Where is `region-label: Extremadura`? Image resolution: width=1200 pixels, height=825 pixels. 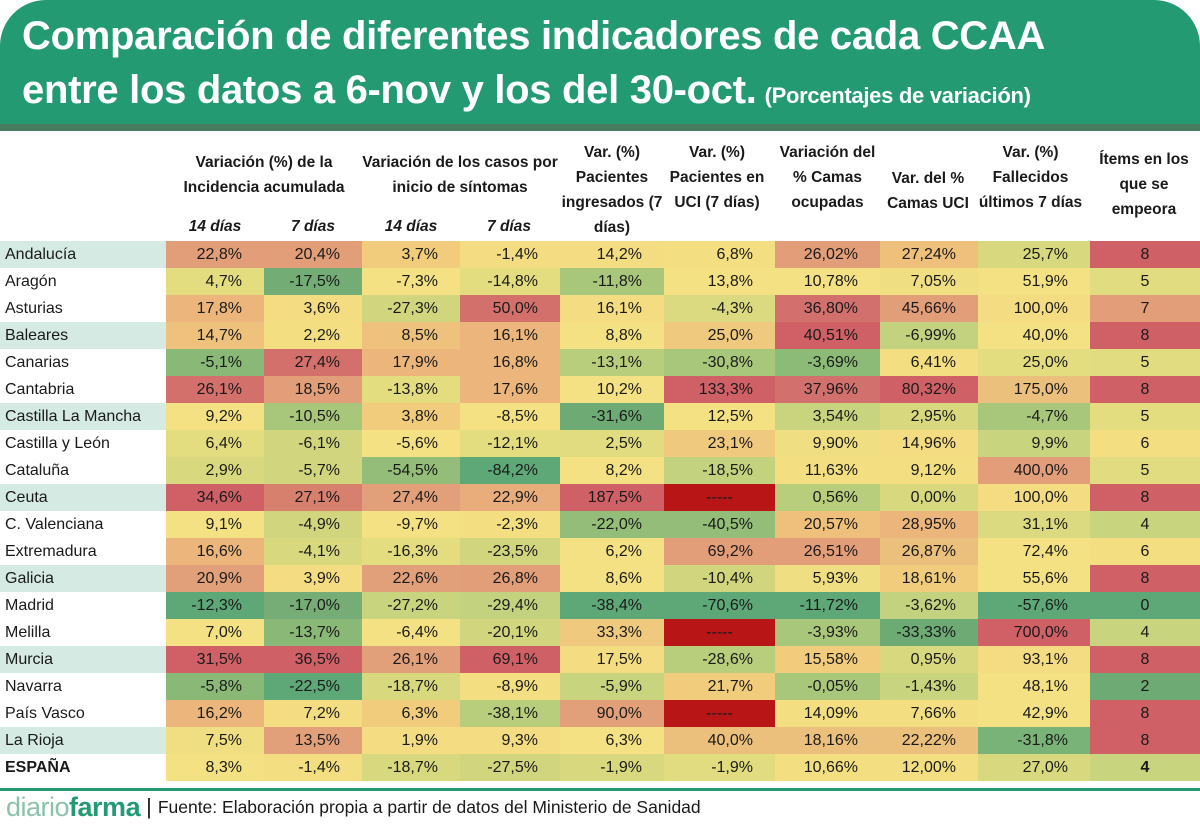 region-label: Extremadura is located at coordinates (51, 551).